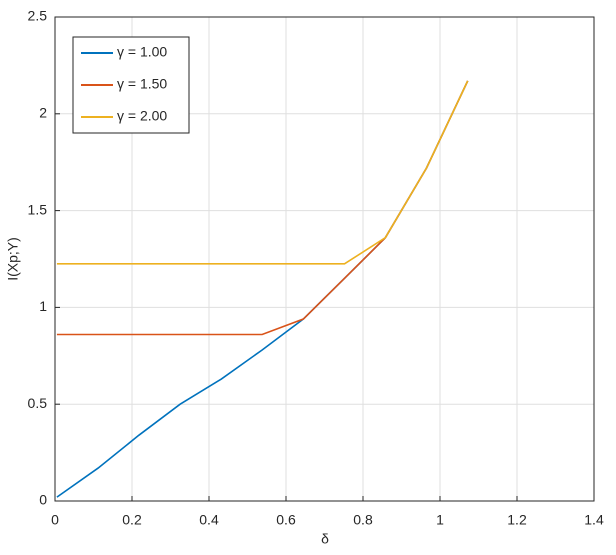  I want to click on x-tick-label: 1.4, so click(594, 520).